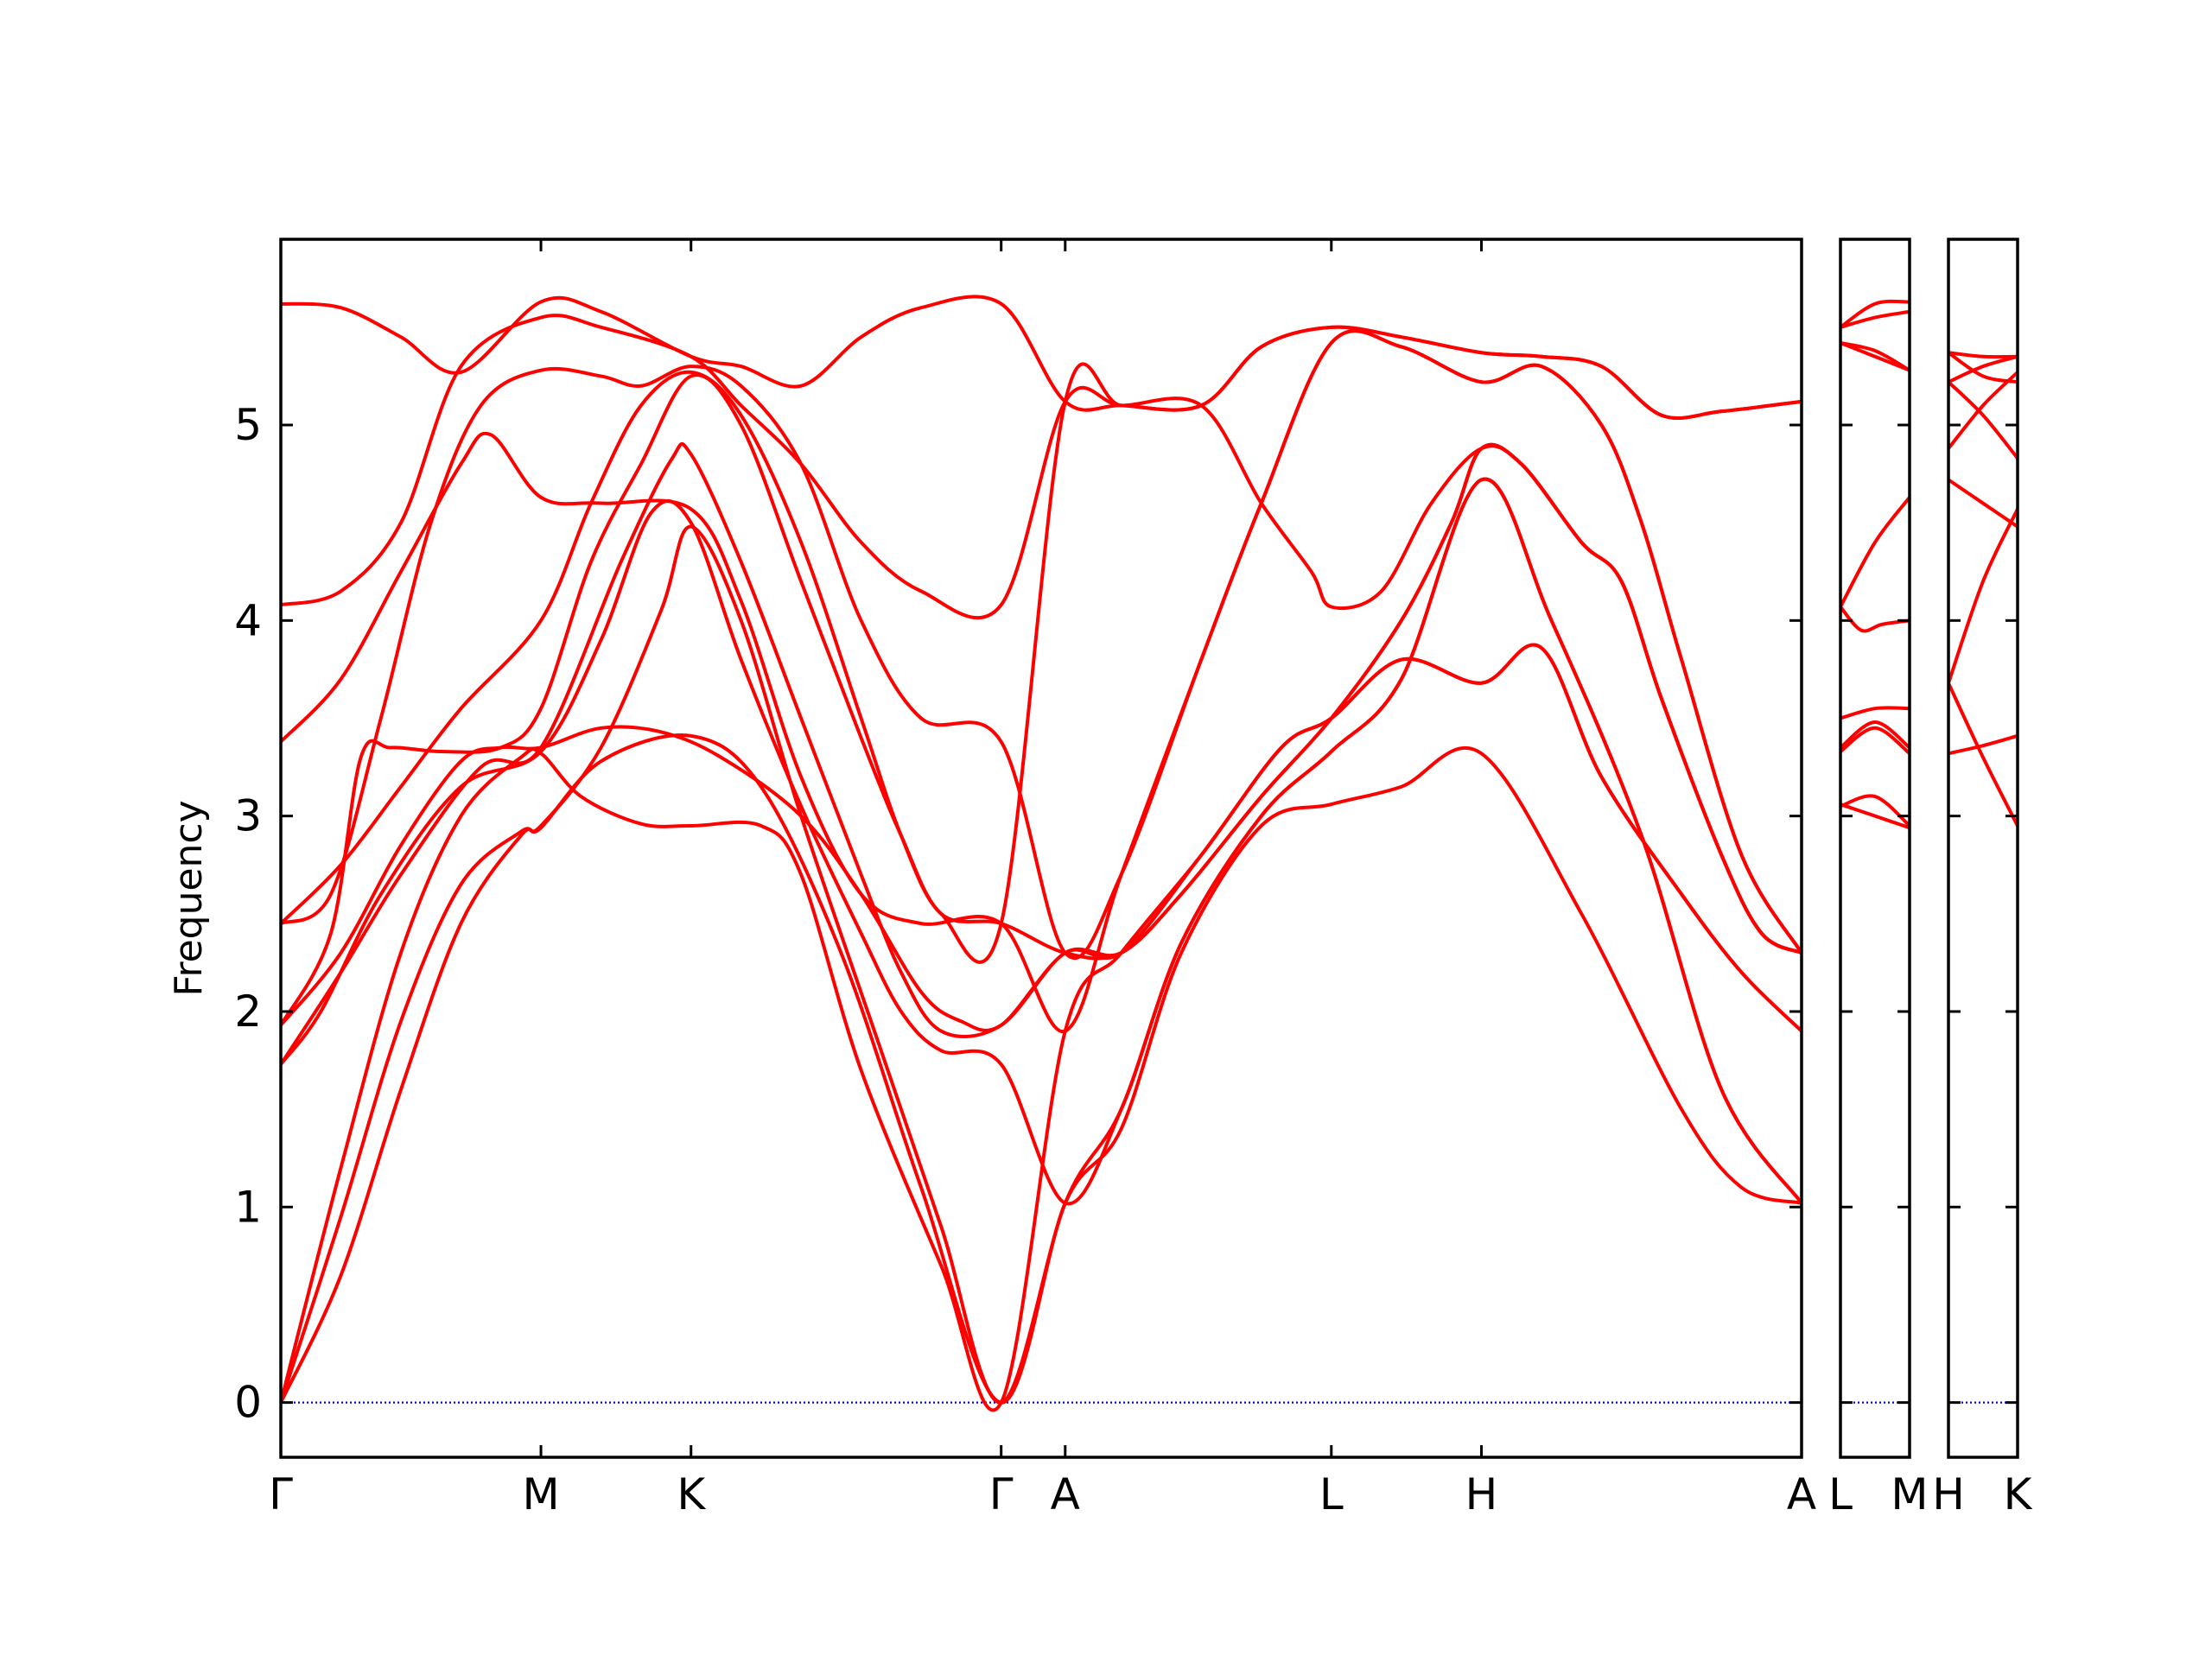 Image resolution: width=2212 pixels, height=1662 pixels. I want to click on bands-L-M, so click(1875, 564).